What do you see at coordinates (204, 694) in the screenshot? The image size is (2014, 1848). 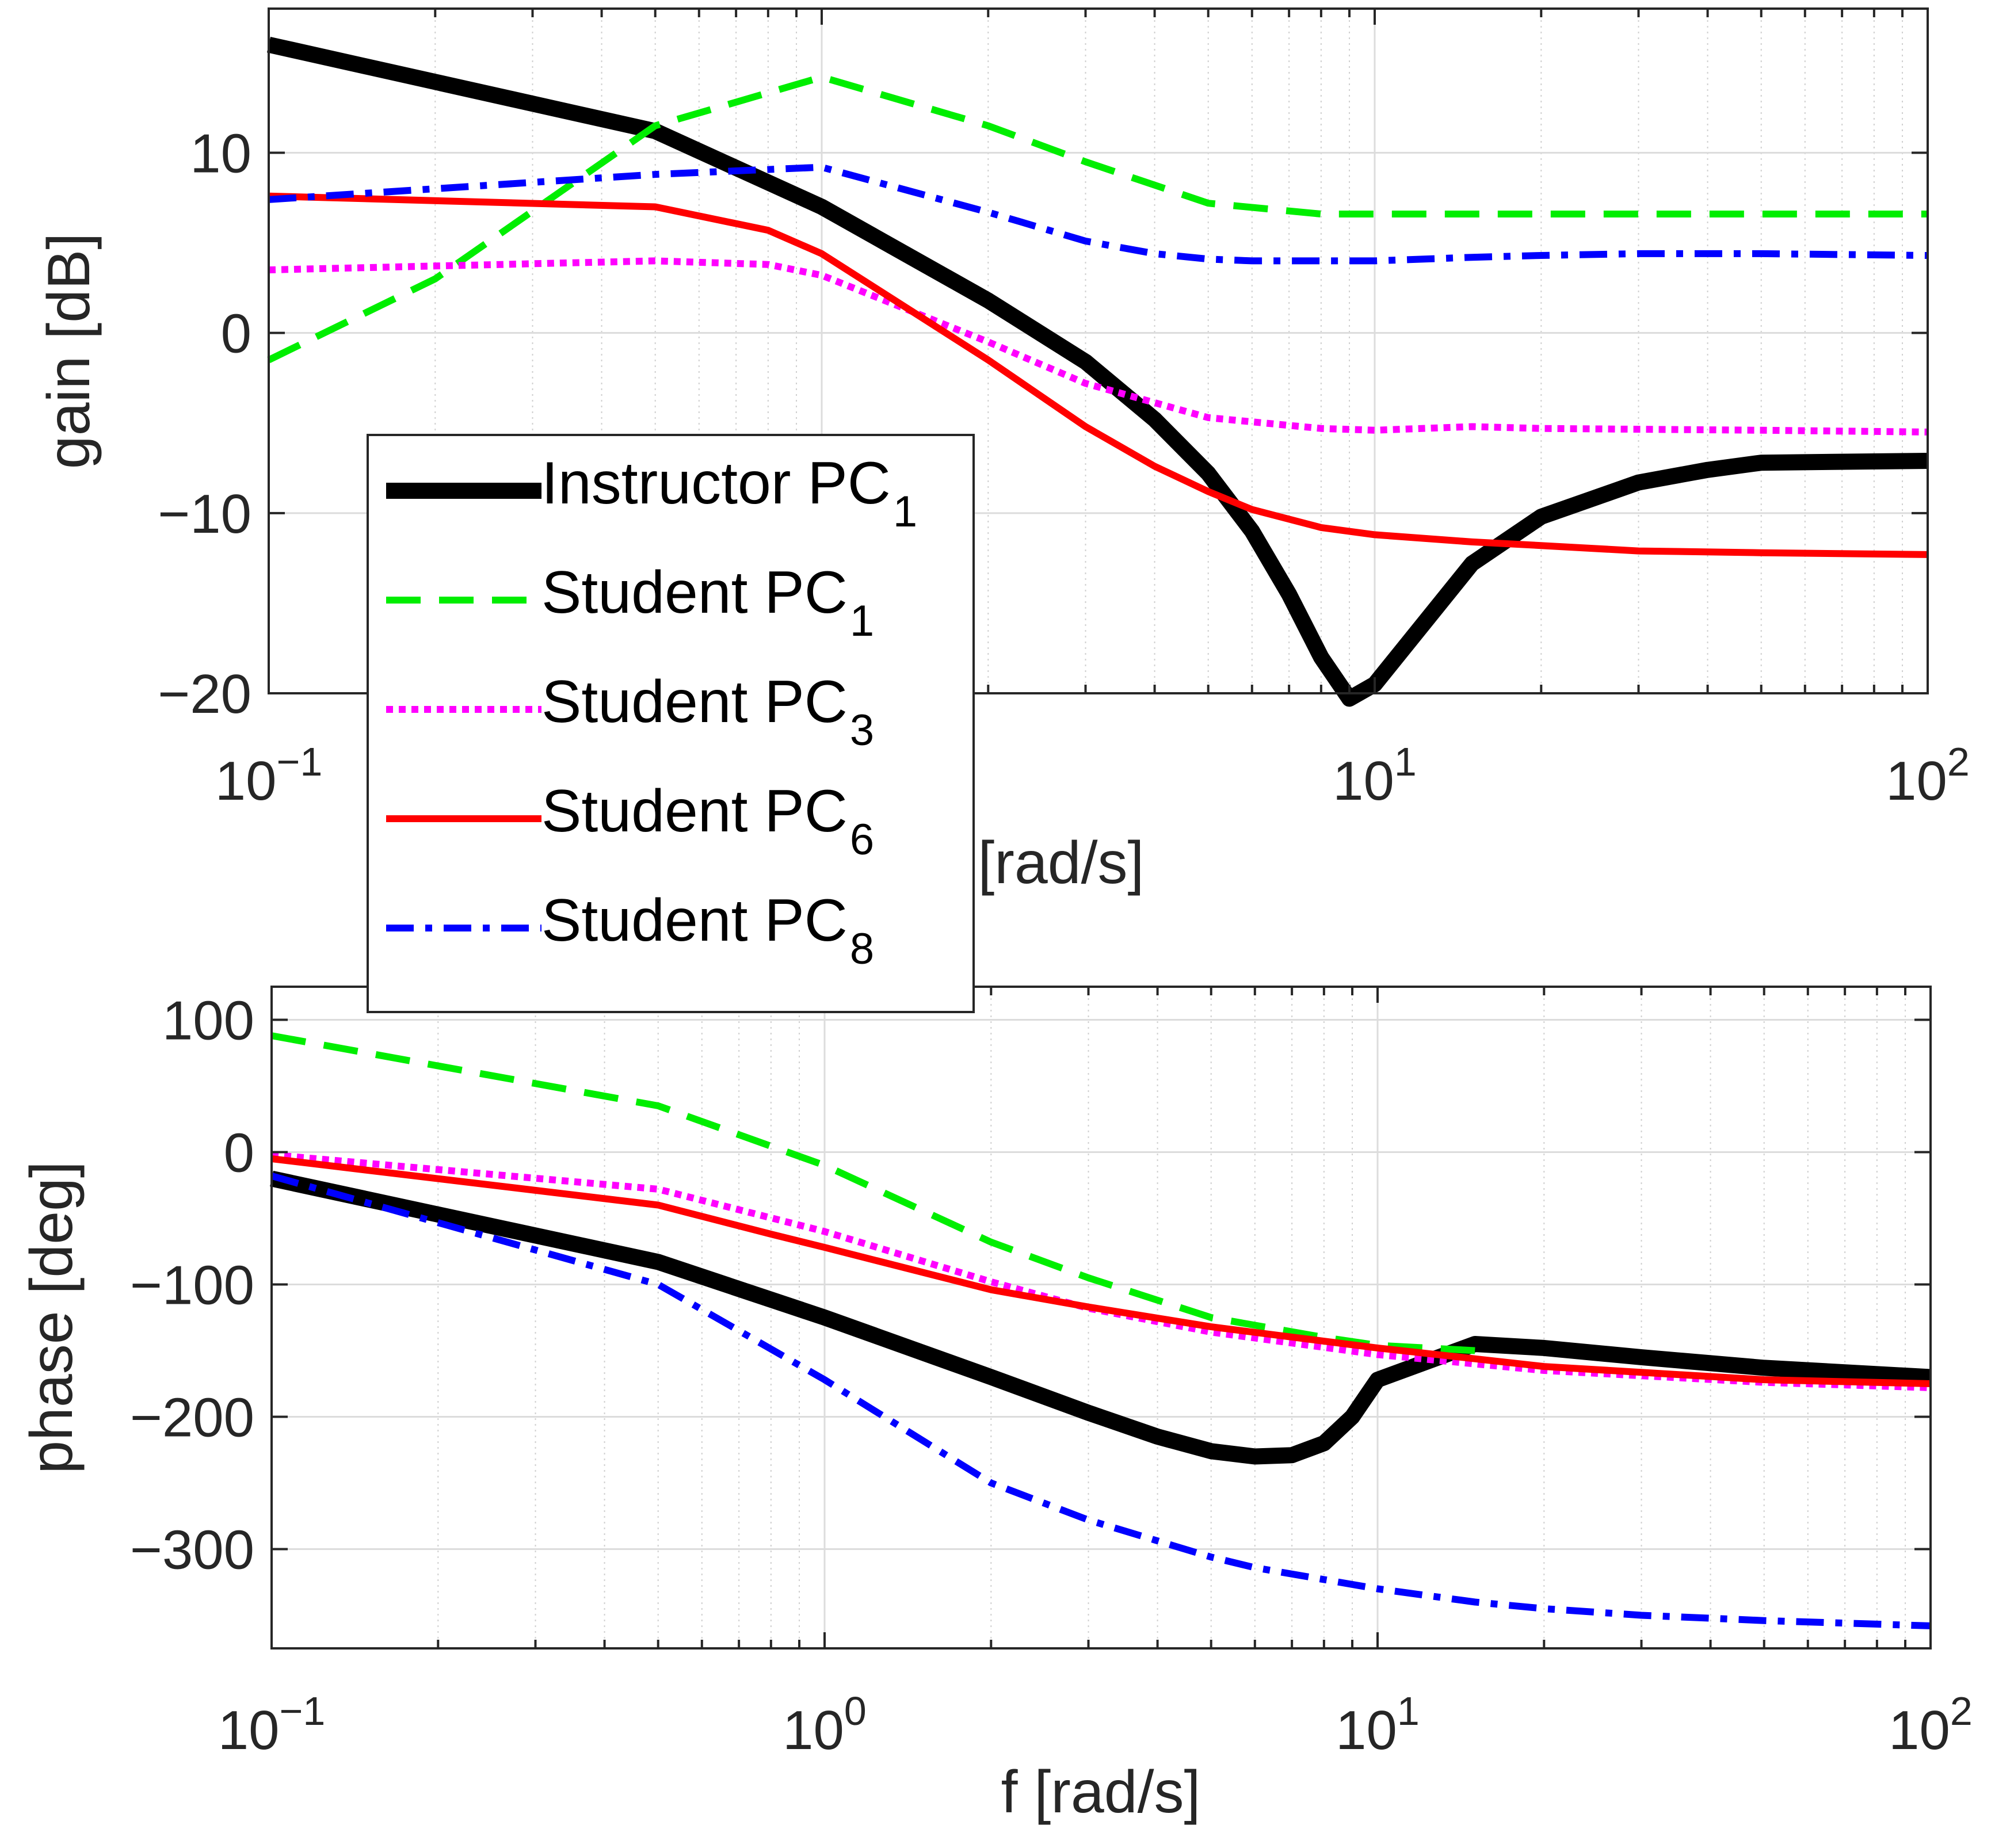 I see `y-tick-label: −20` at bounding box center [204, 694].